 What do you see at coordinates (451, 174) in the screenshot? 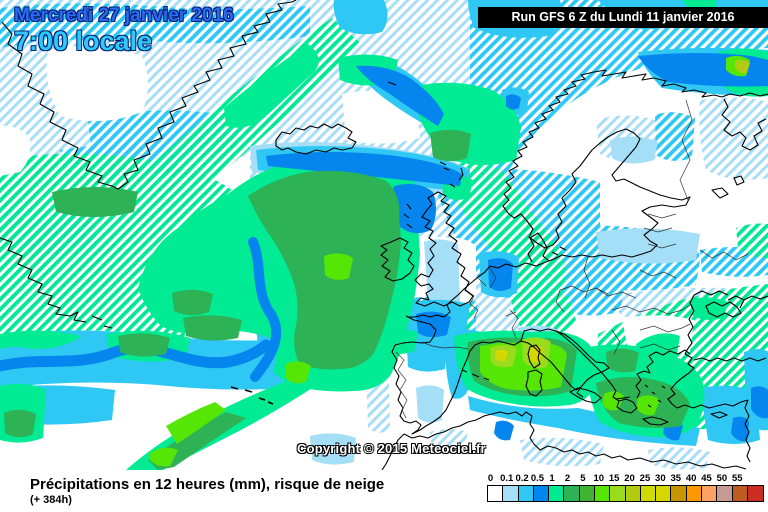
I see `faroe-shetland` at bounding box center [451, 174].